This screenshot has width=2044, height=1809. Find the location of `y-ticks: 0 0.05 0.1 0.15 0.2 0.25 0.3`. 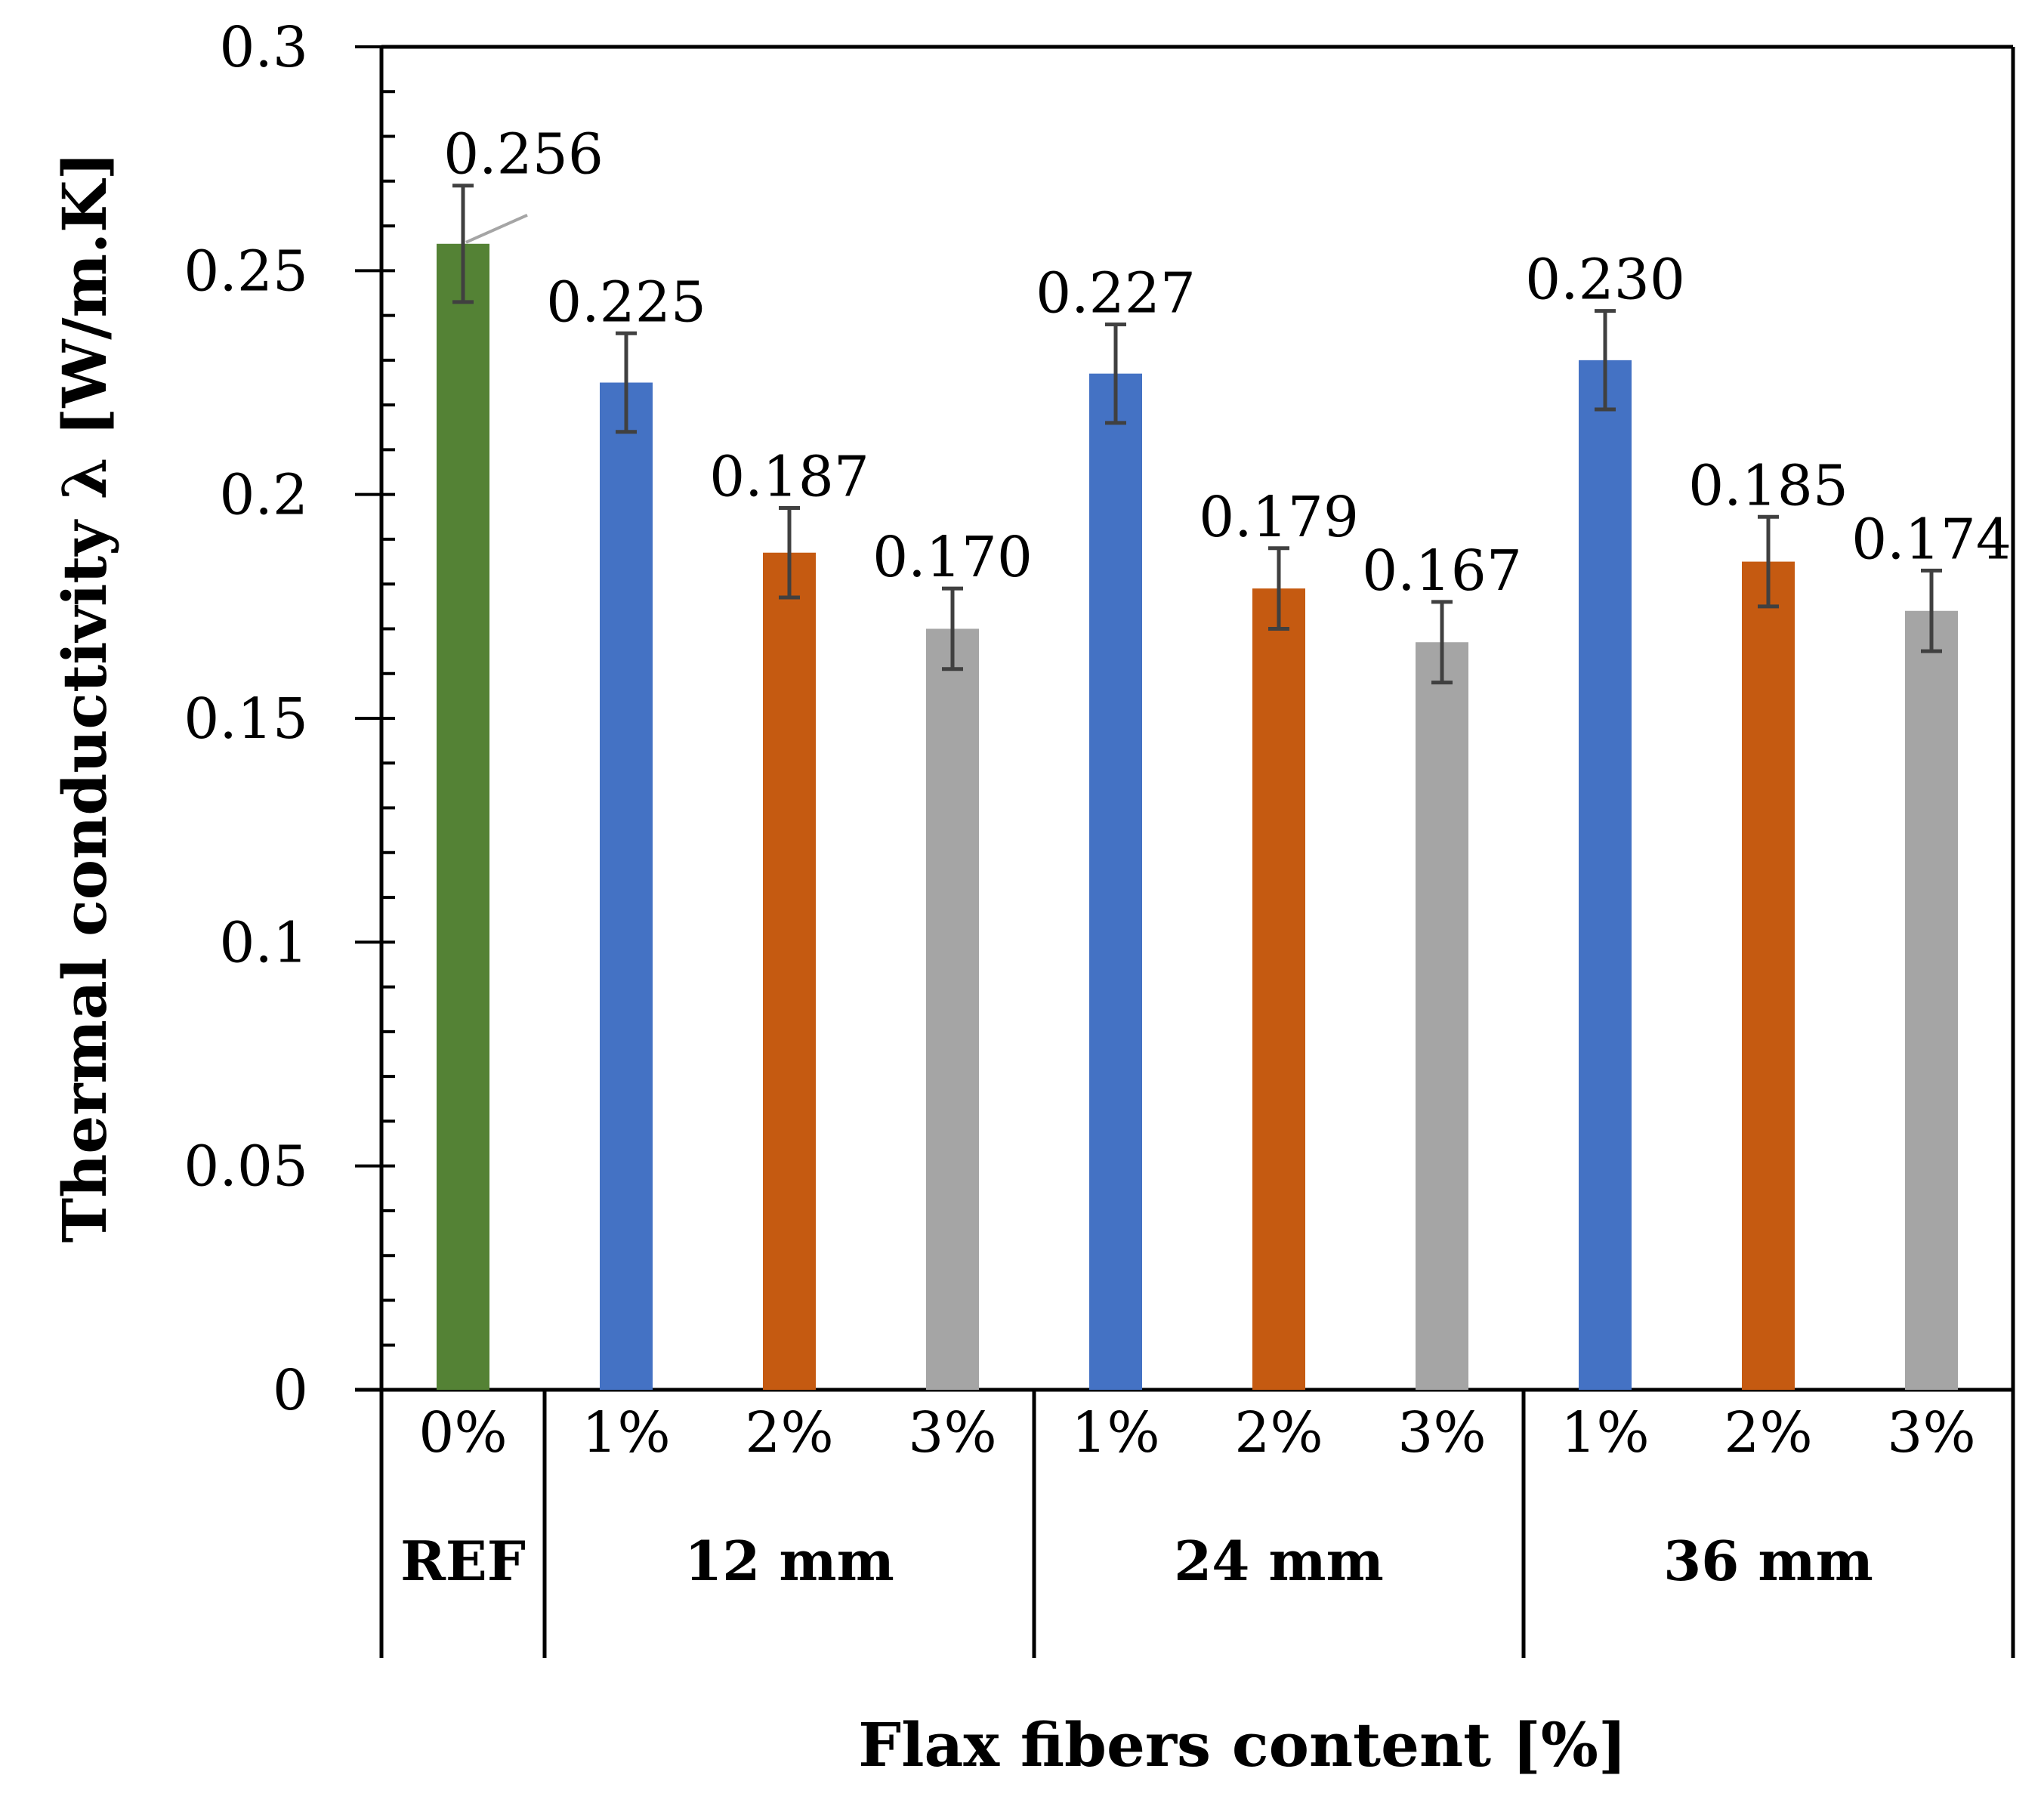

y-ticks: 0 0.05 0.1 0.15 0.2 0.25 0.3 is located at coordinates (289, 719).